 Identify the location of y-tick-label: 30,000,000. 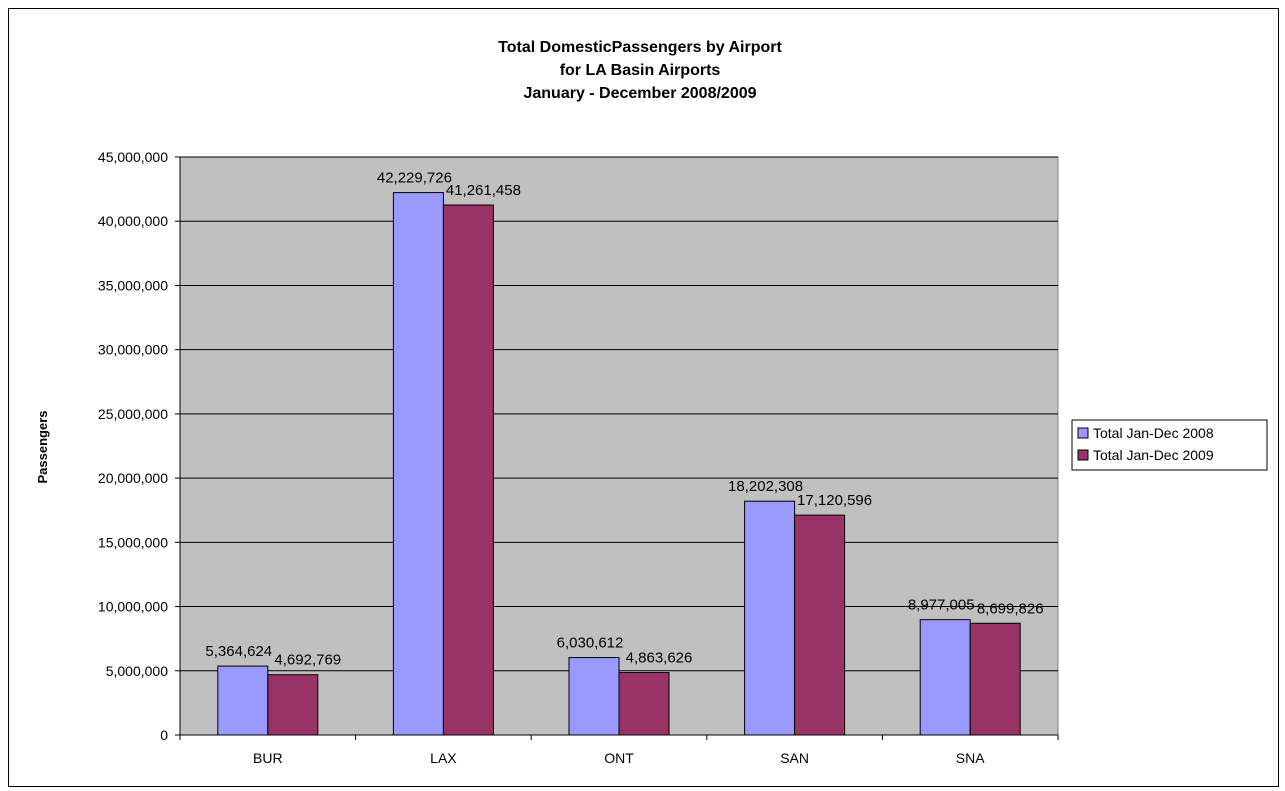
(133, 350).